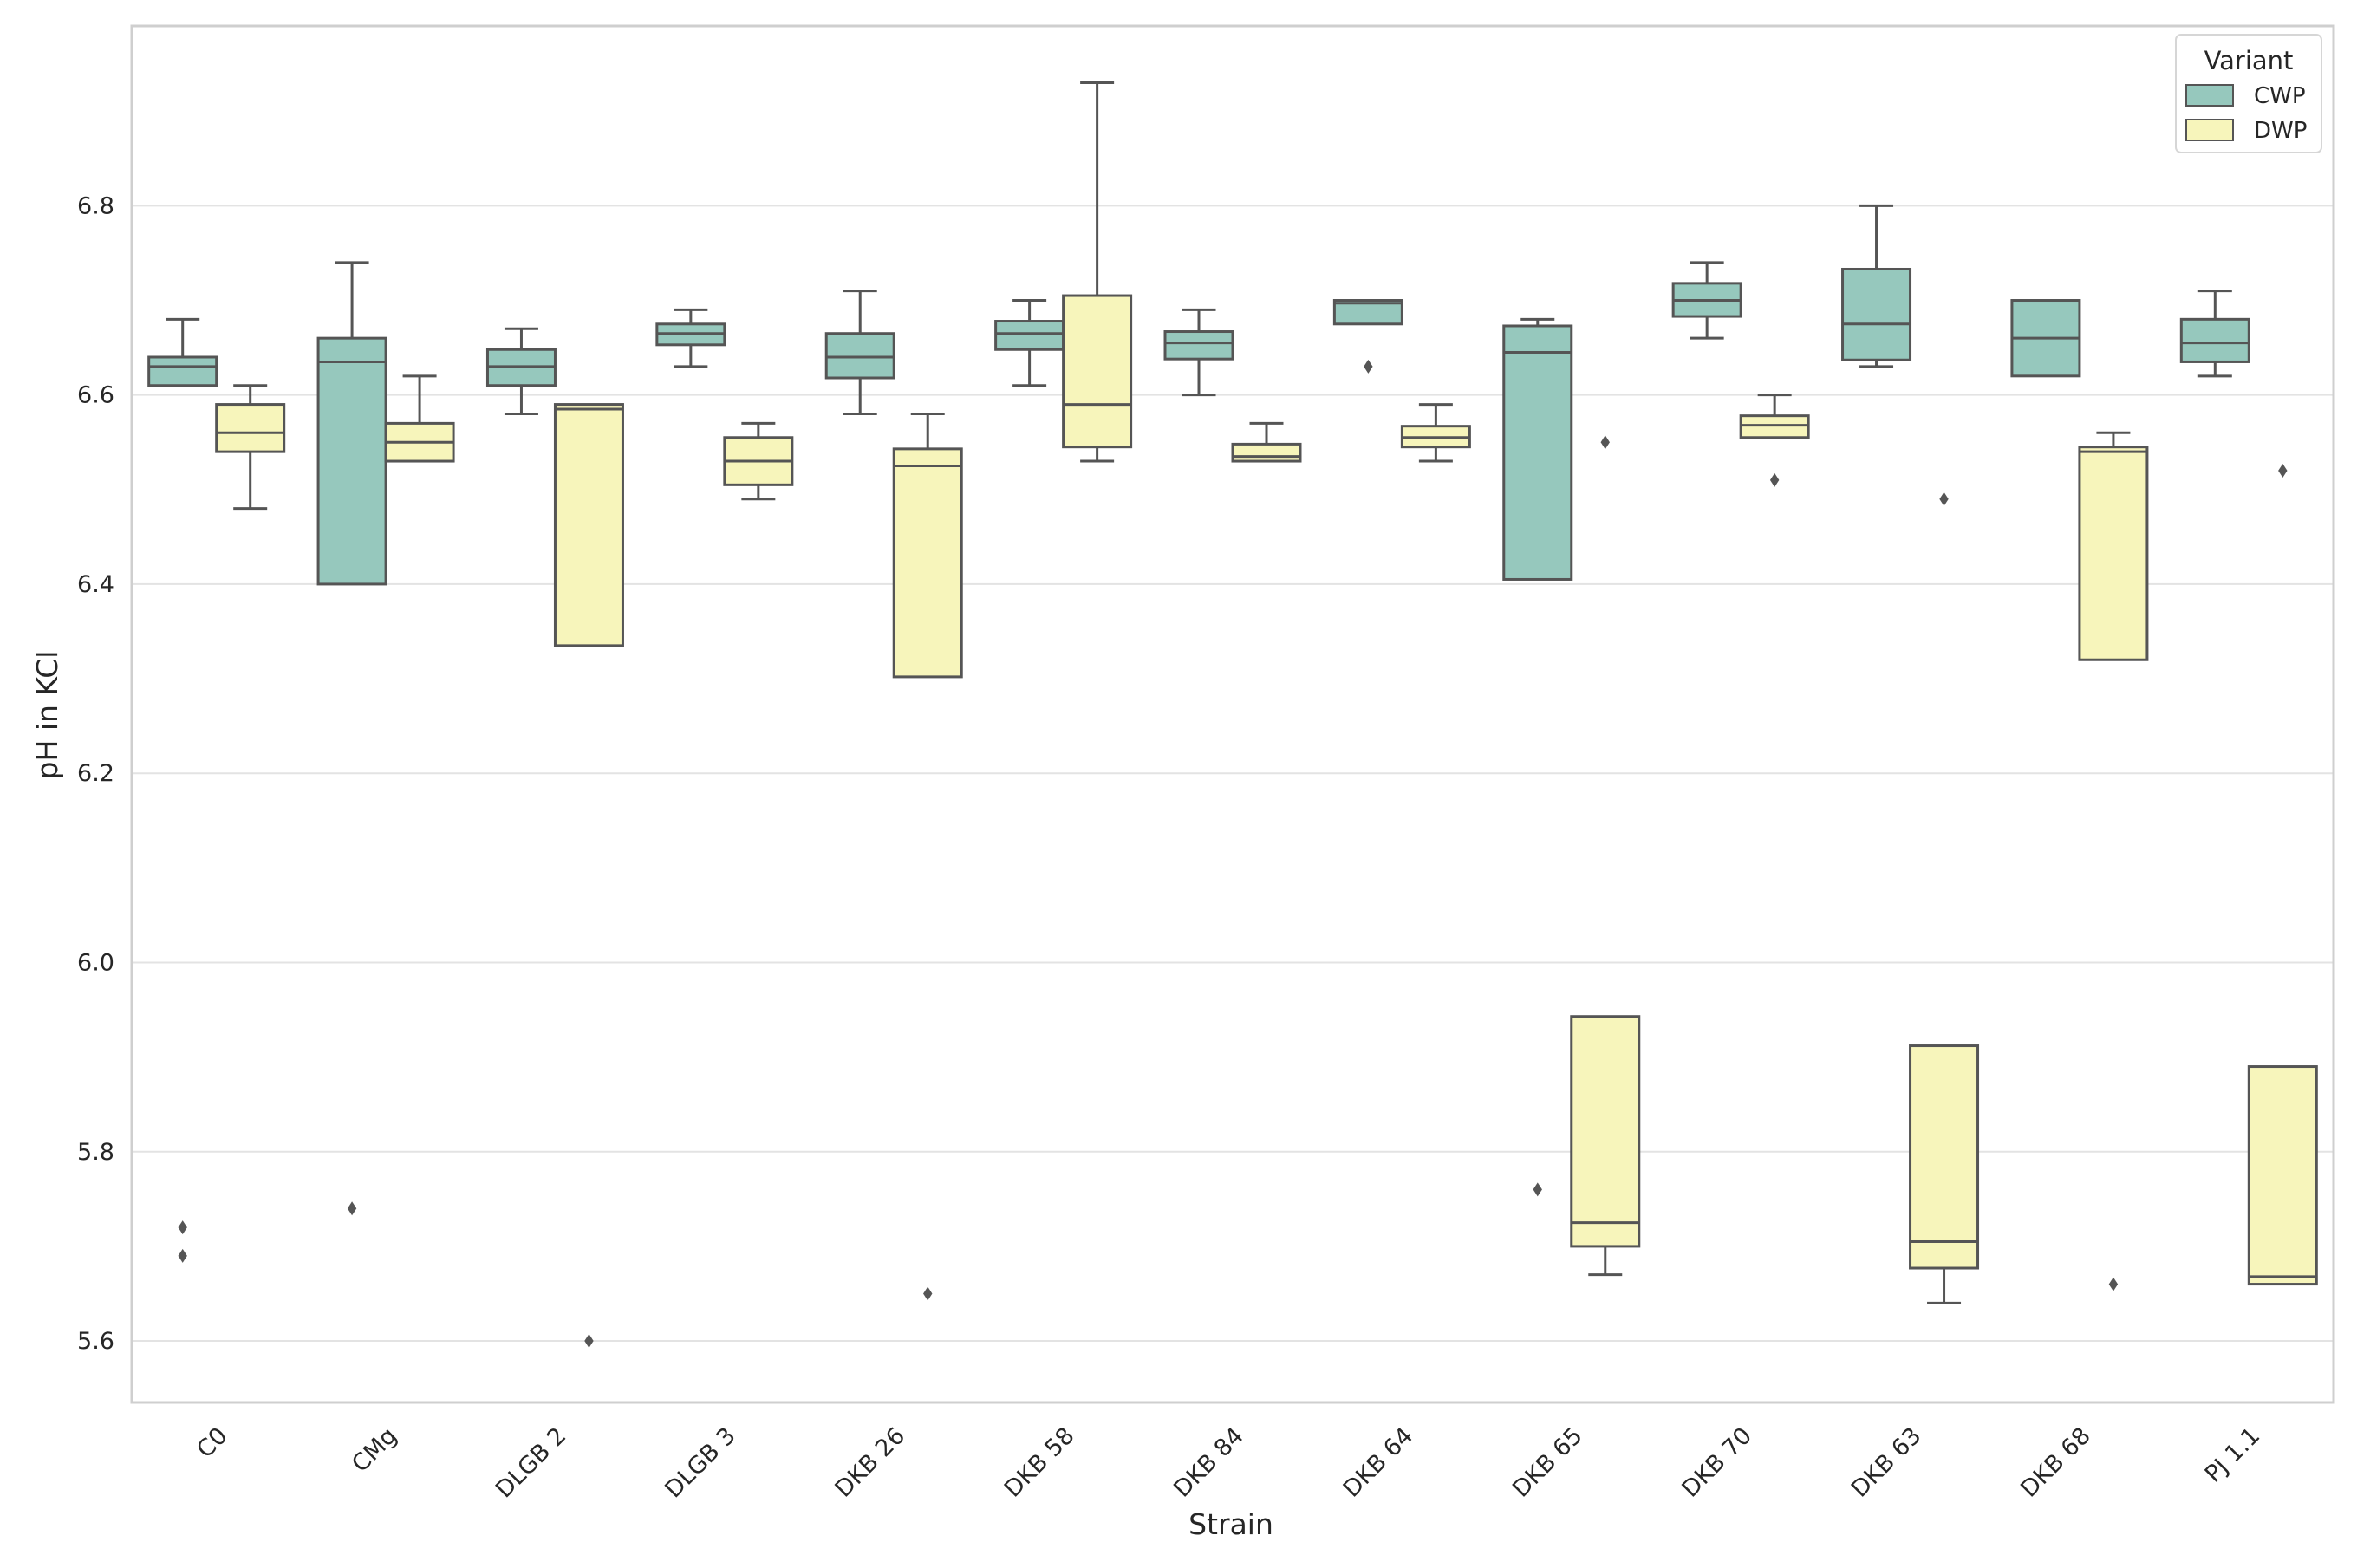 The height and width of the screenshot is (1568, 2357). Describe the element at coordinates (375, 1450) in the screenshot. I see `x-tick-label: CMg` at that location.